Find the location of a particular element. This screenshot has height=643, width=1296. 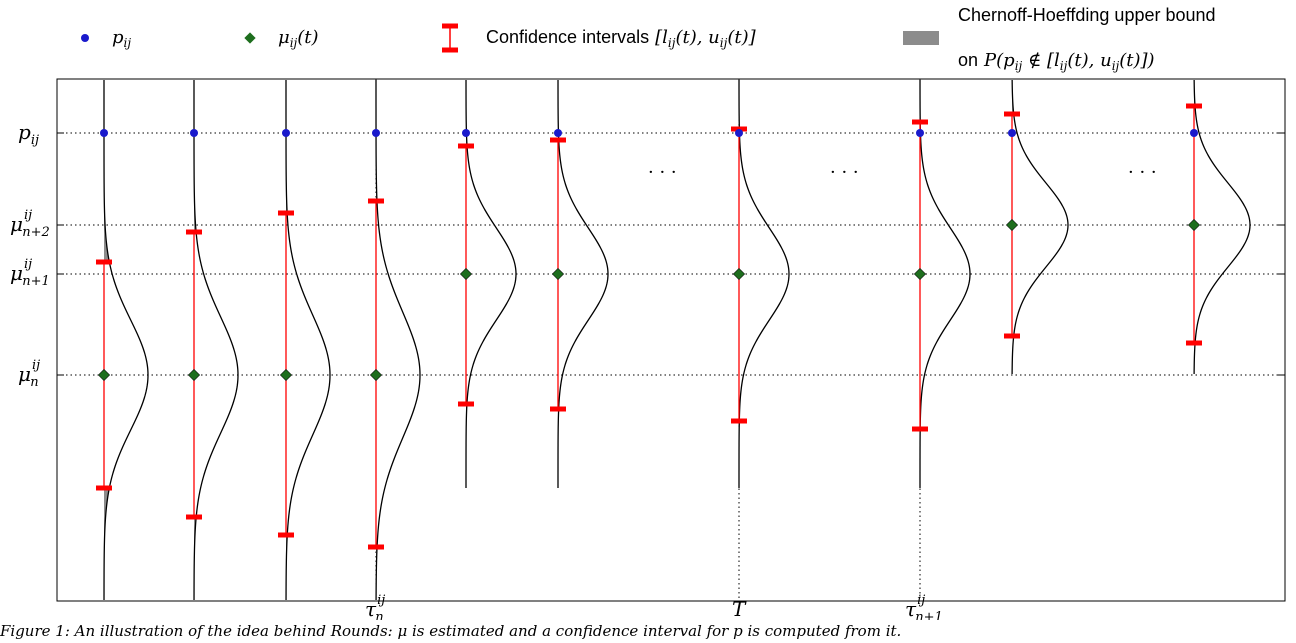

ellipsis-1: · · · is located at coordinates (662, 172).